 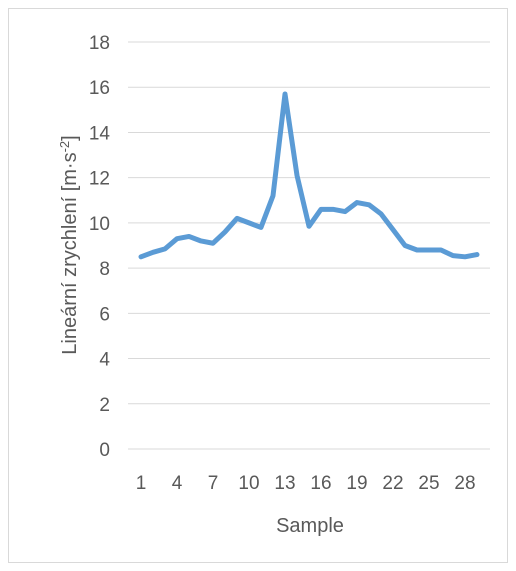 I want to click on y-axis-title-main: Lineární zrychlení [m·s, so click(x=70, y=253).